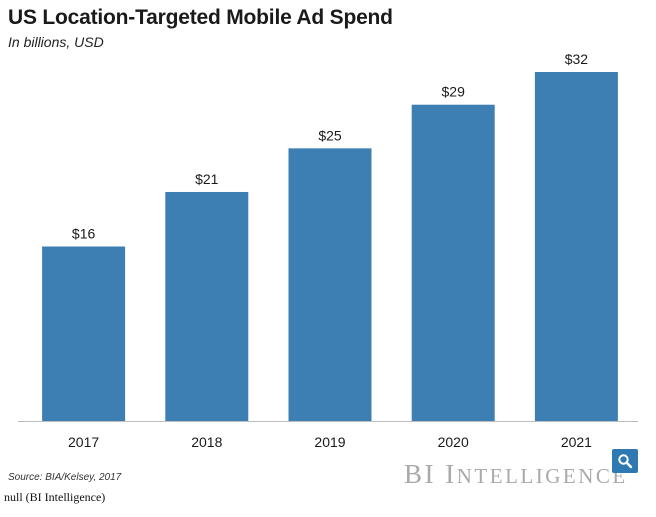 This screenshot has height=517, width=656. What do you see at coordinates (577, 59) in the screenshot?
I see `value-label-2021: $32` at bounding box center [577, 59].